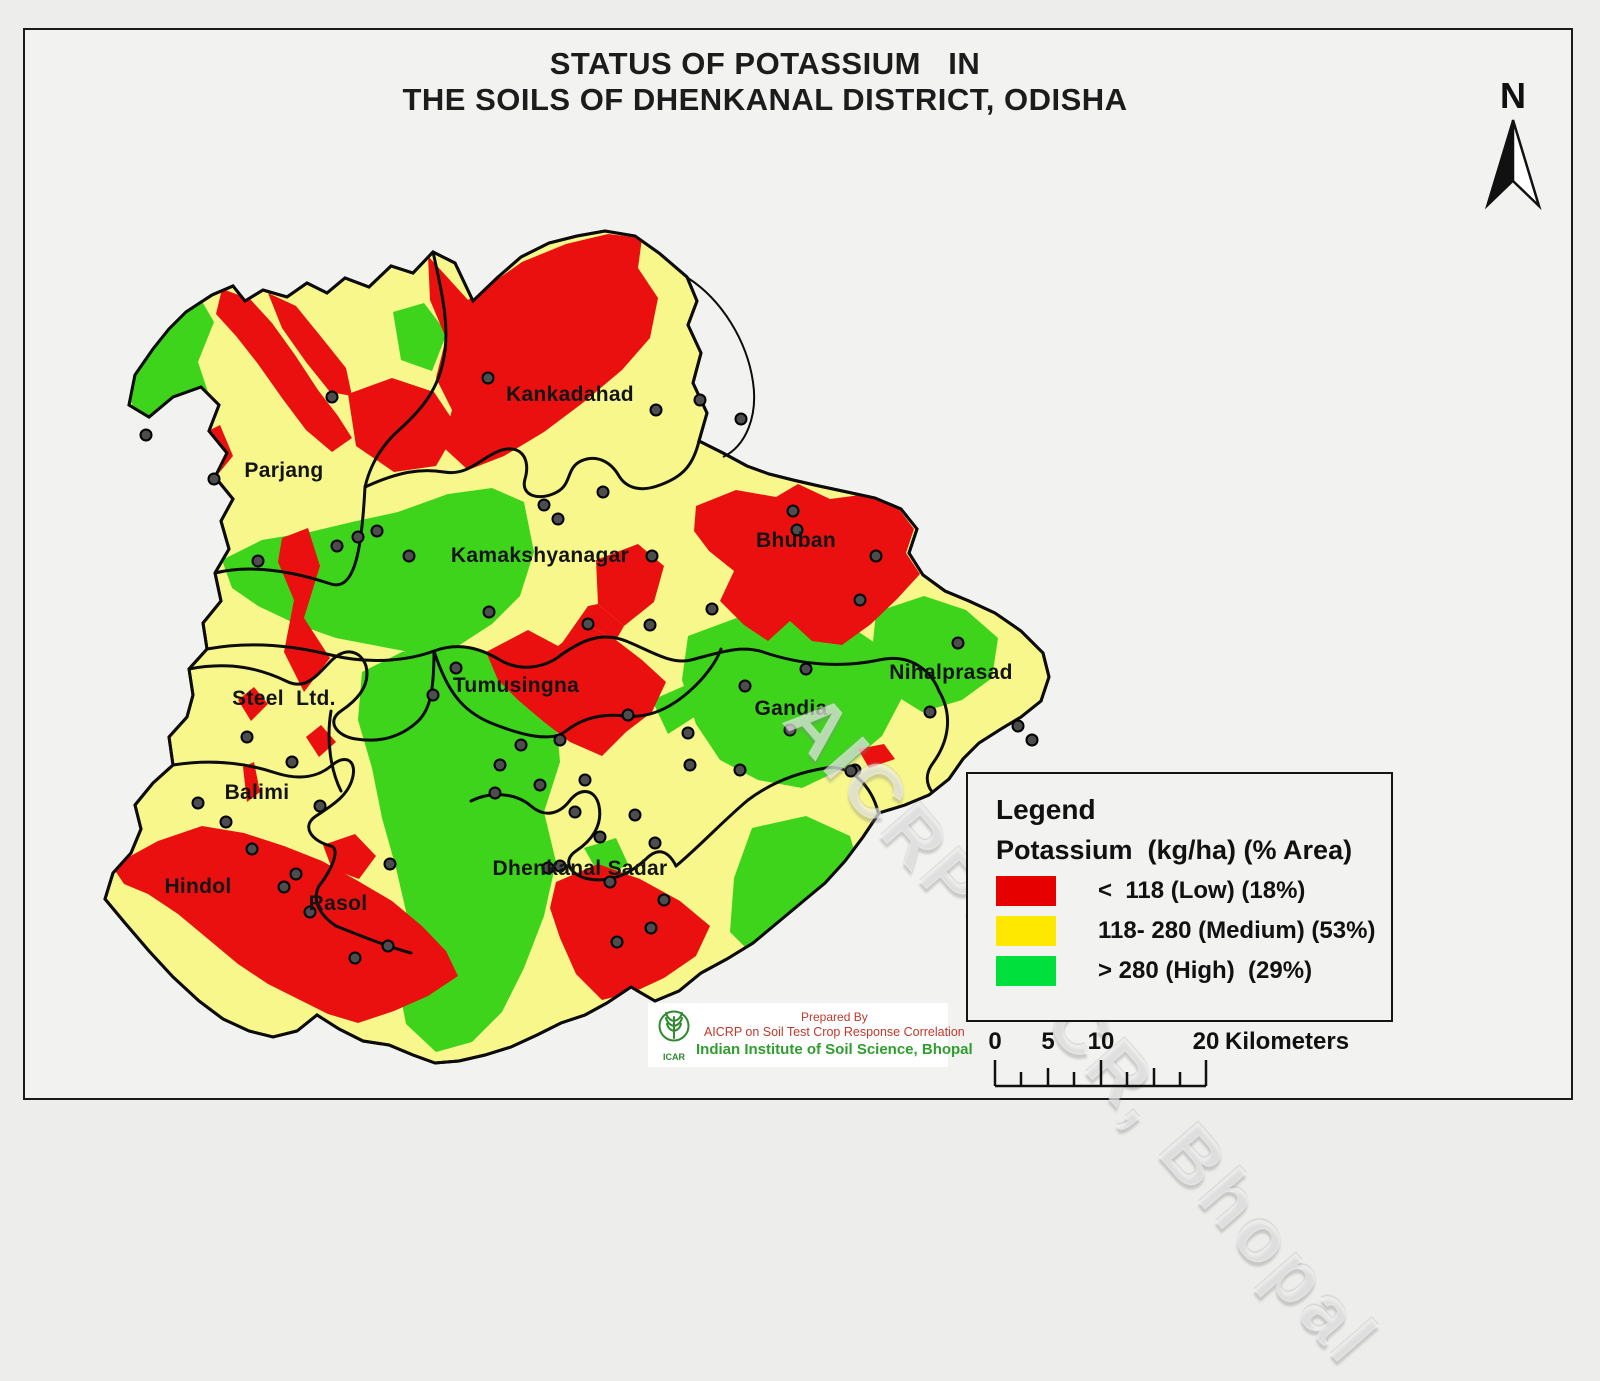  What do you see at coordinates (1287, 1041) in the screenshot?
I see `scale-unit-label: Kilometers` at bounding box center [1287, 1041].